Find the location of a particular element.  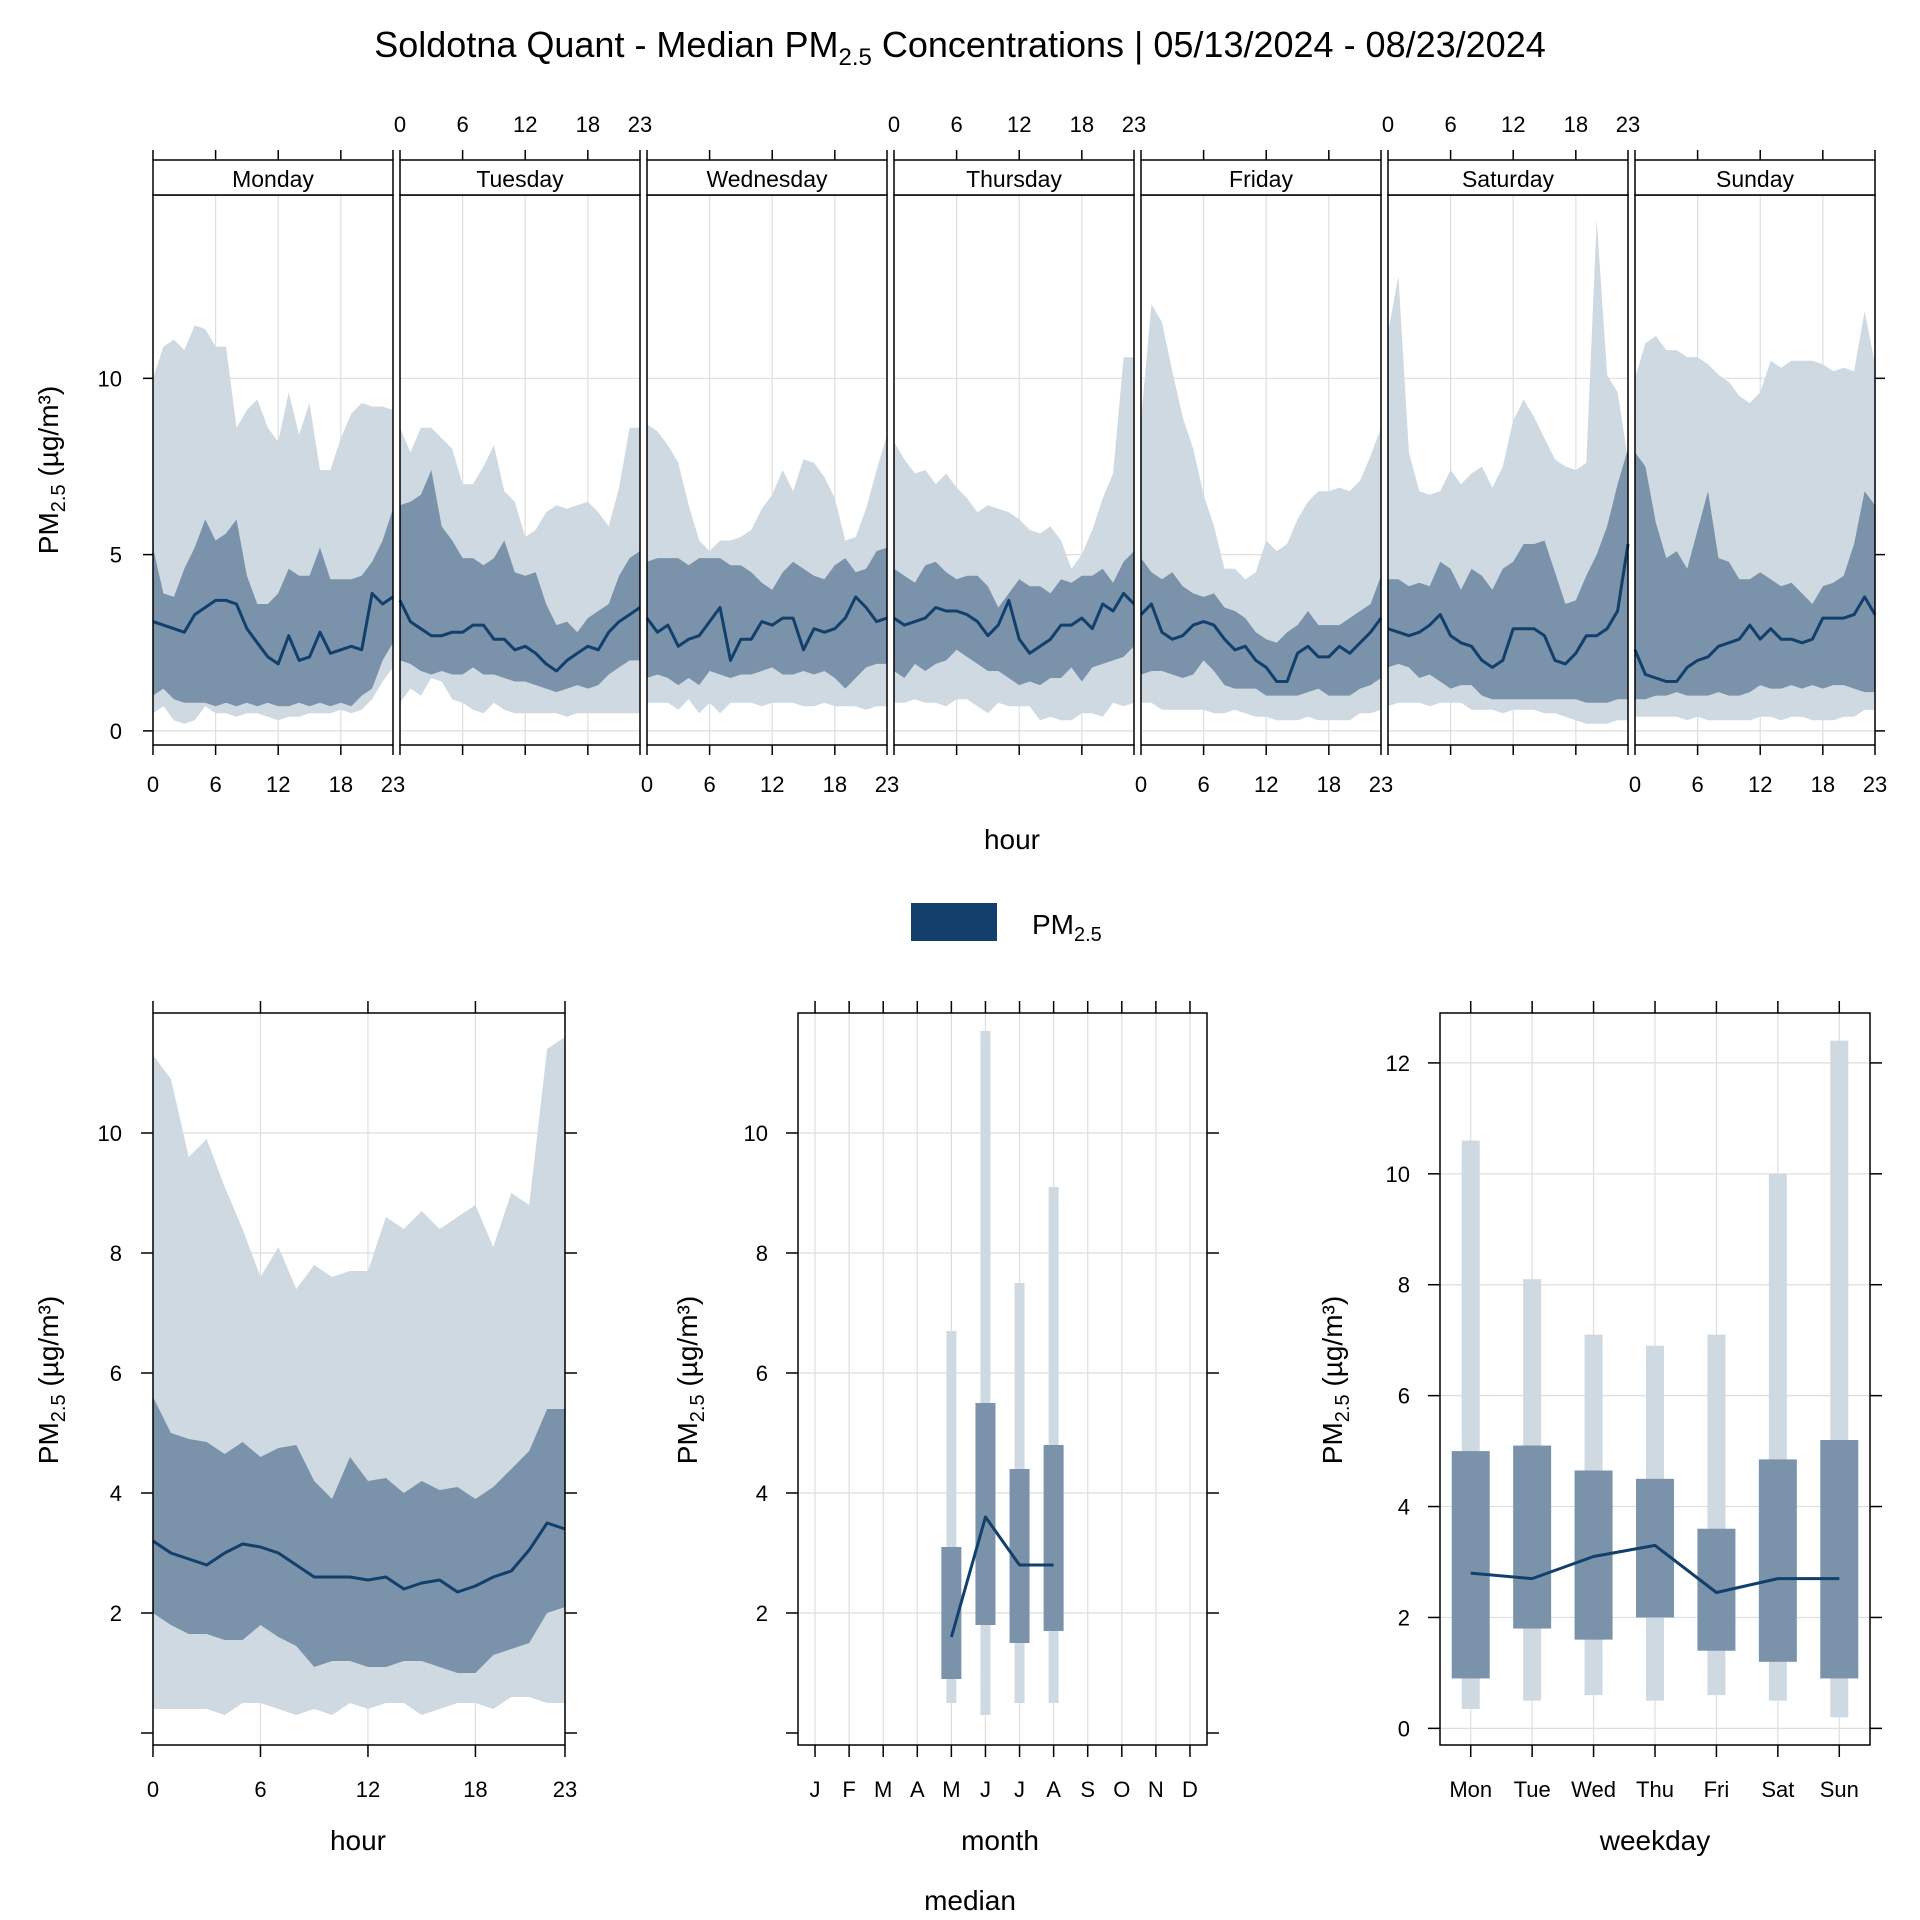

x-tick-label: F is located at coordinates (848, 1789).